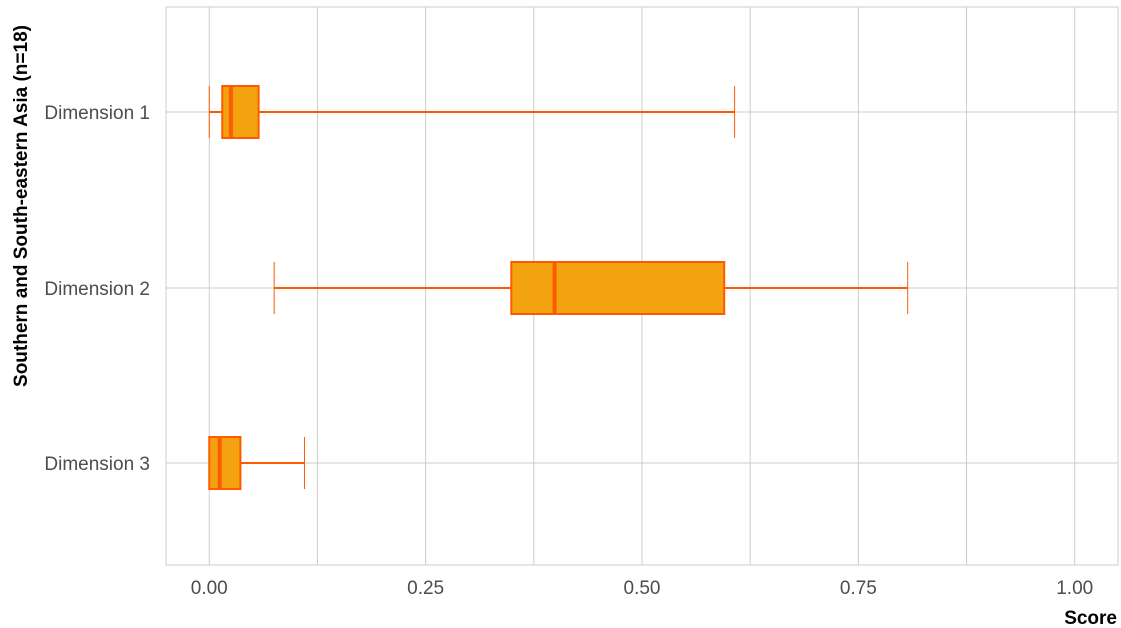  What do you see at coordinates (97, 464) in the screenshot?
I see `y-tick-label: Dimension 3` at bounding box center [97, 464].